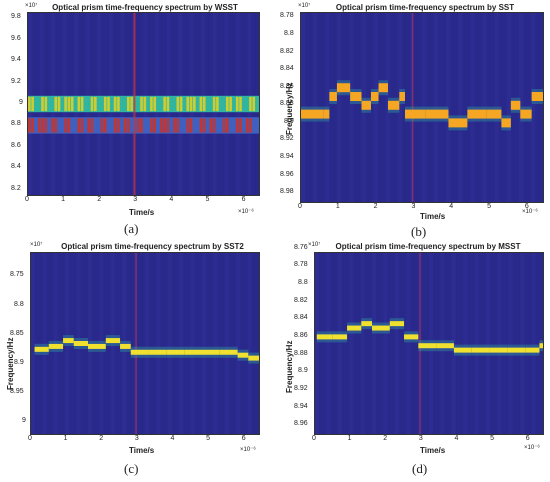  What do you see at coordinates (304, 6) in the screenshot?
I see `y-multiplier-b: ×10⁷` at bounding box center [304, 6].